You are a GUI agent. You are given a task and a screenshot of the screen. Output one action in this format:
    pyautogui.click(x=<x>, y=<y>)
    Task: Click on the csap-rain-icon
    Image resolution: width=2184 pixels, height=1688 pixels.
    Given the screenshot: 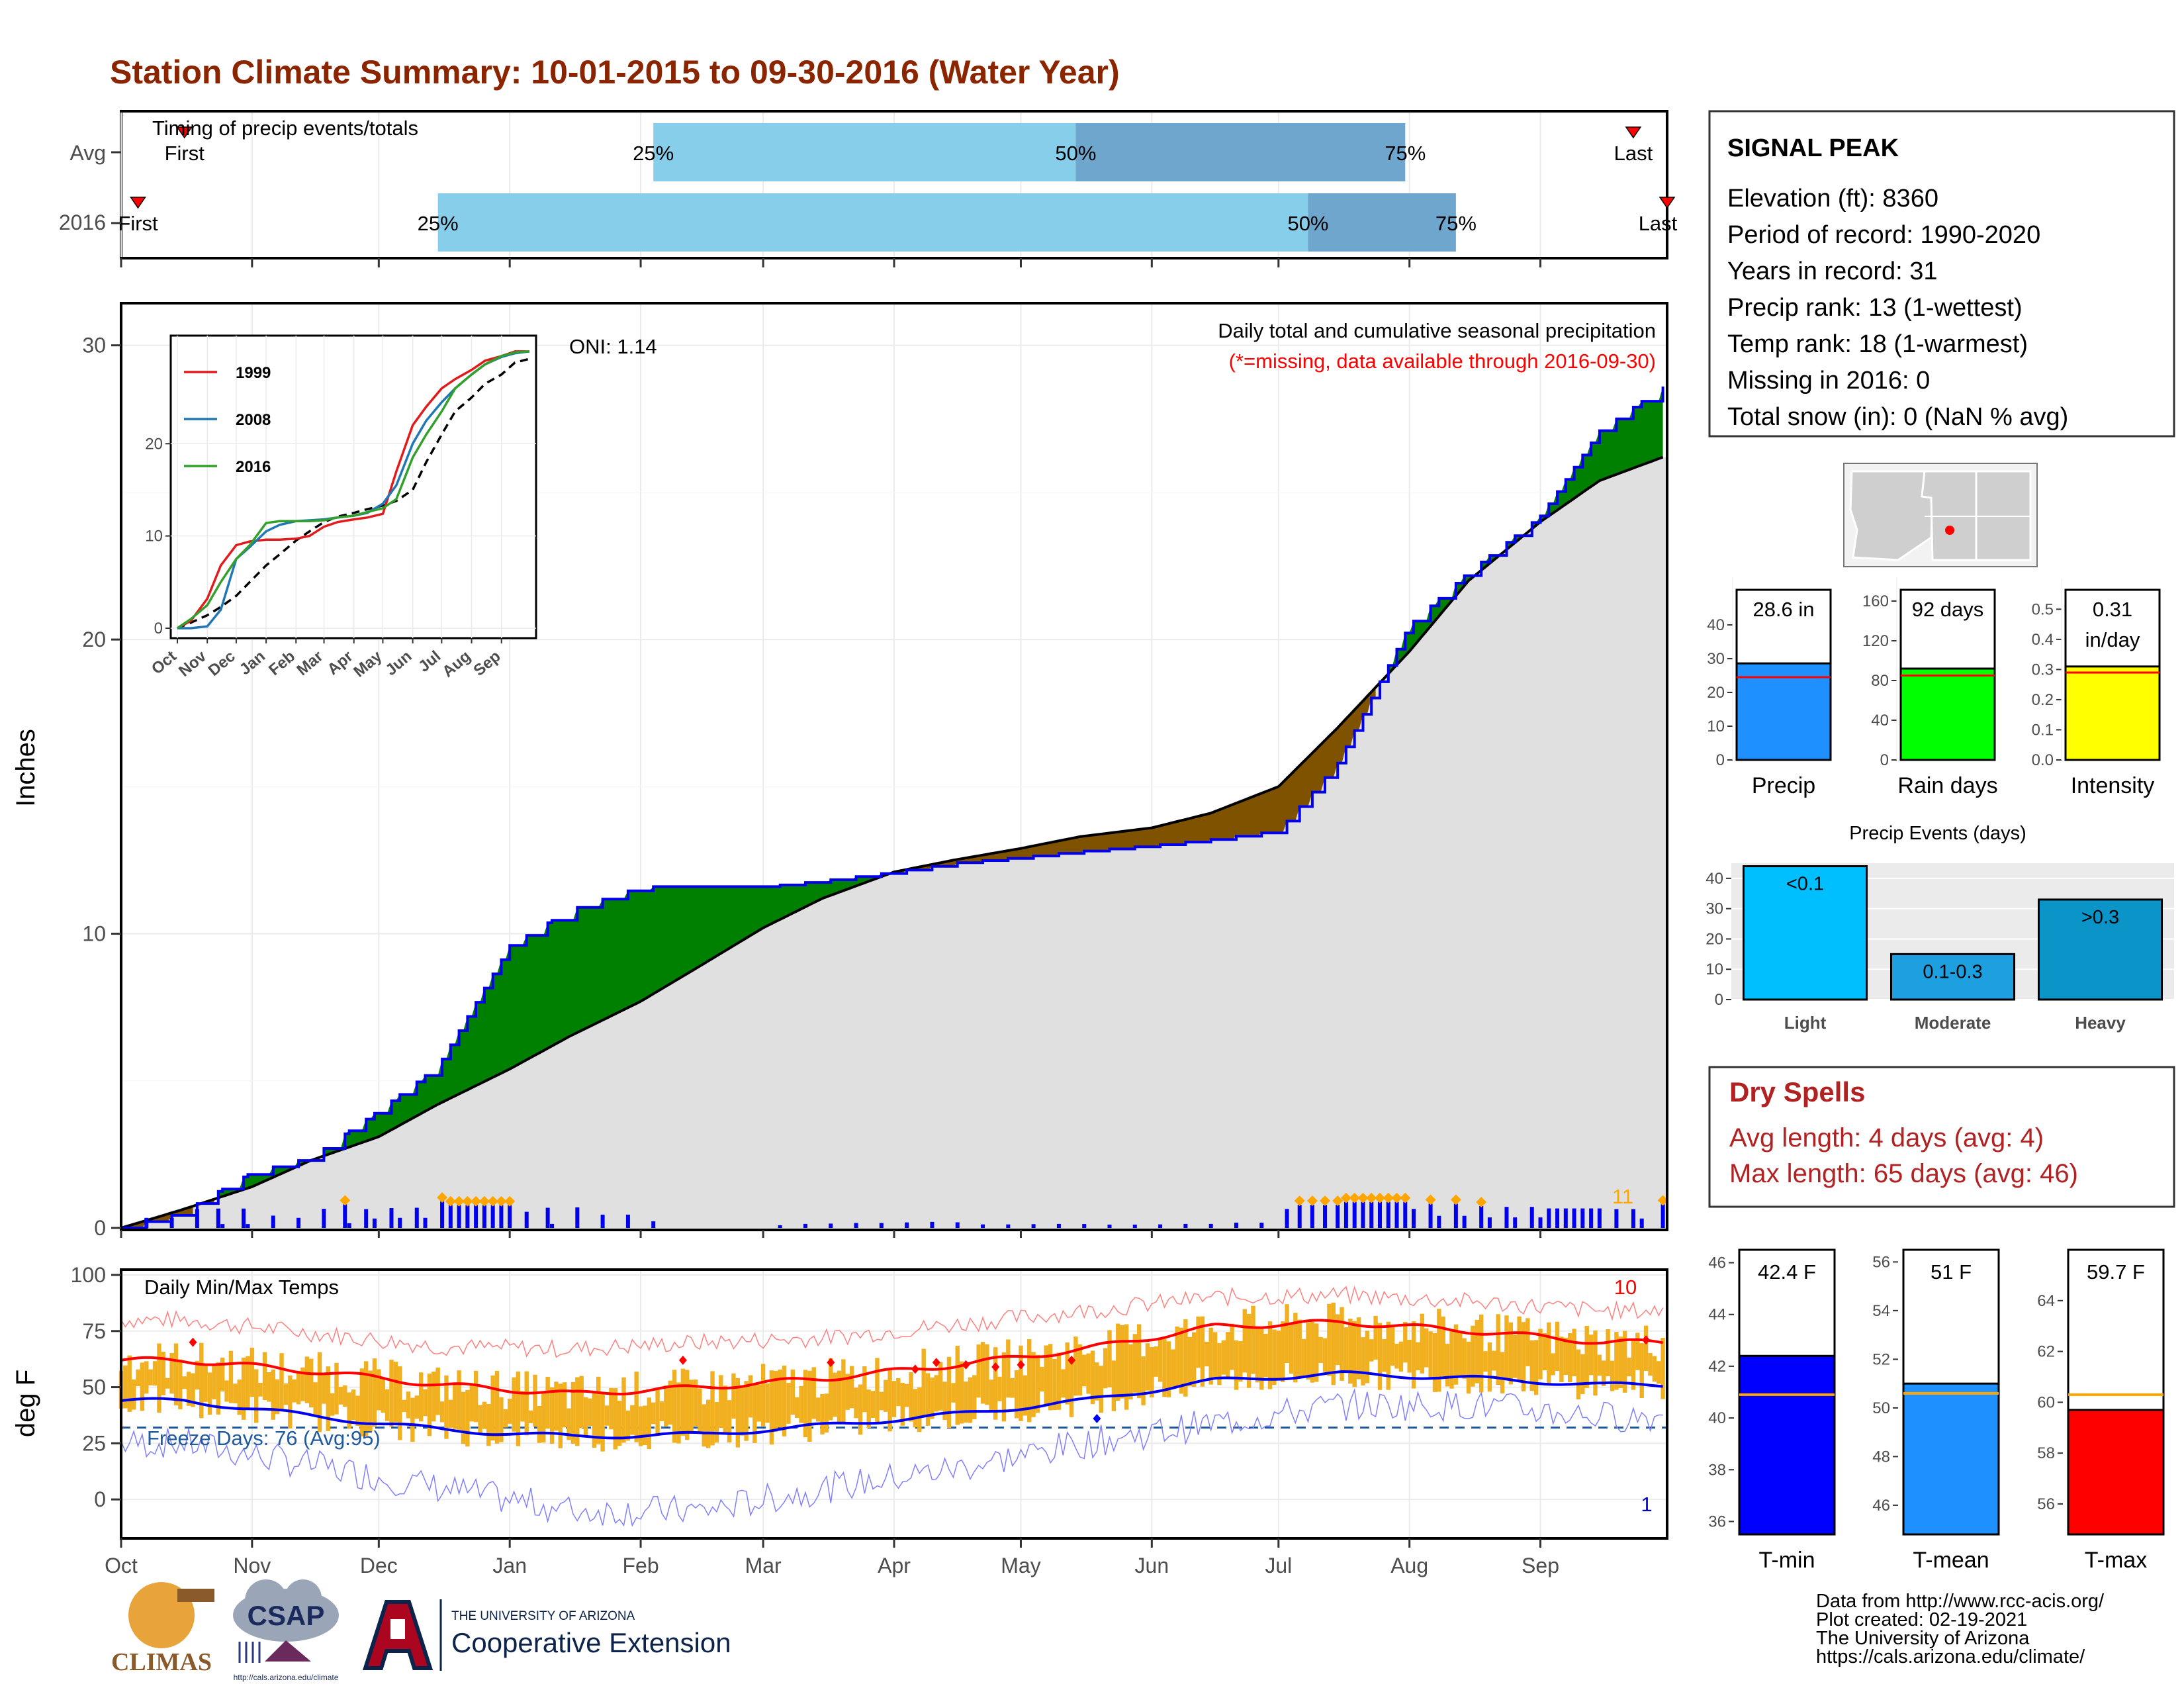 What is the action you would take?
    pyautogui.click(x=250, y=1652)
    